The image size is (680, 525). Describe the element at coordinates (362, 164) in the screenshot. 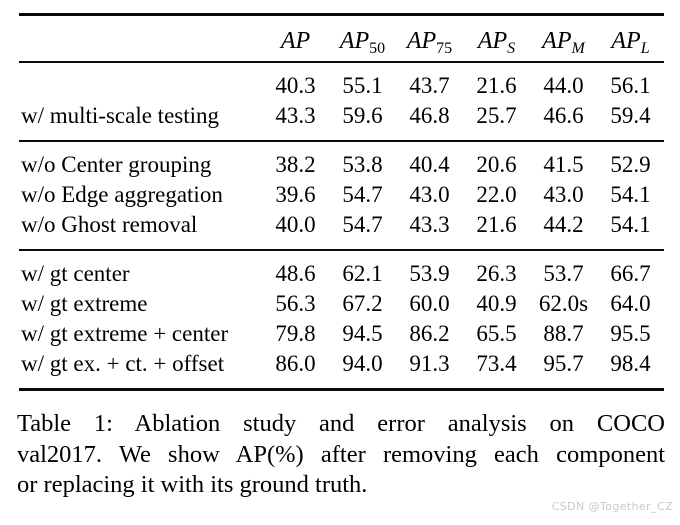

I see `cell-value: 53.8` at that location.